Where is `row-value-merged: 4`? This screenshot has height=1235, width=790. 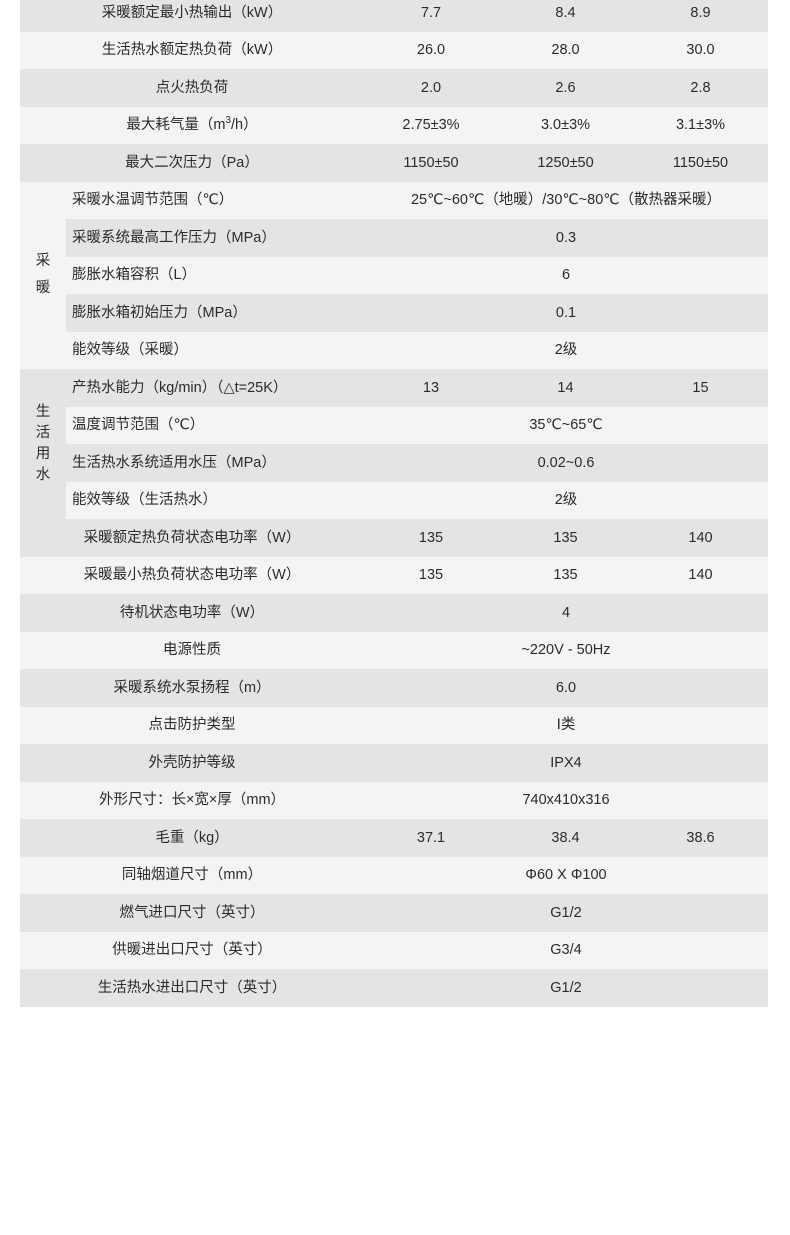
row-value-merged: 4 is located at coordinates (566, 613).